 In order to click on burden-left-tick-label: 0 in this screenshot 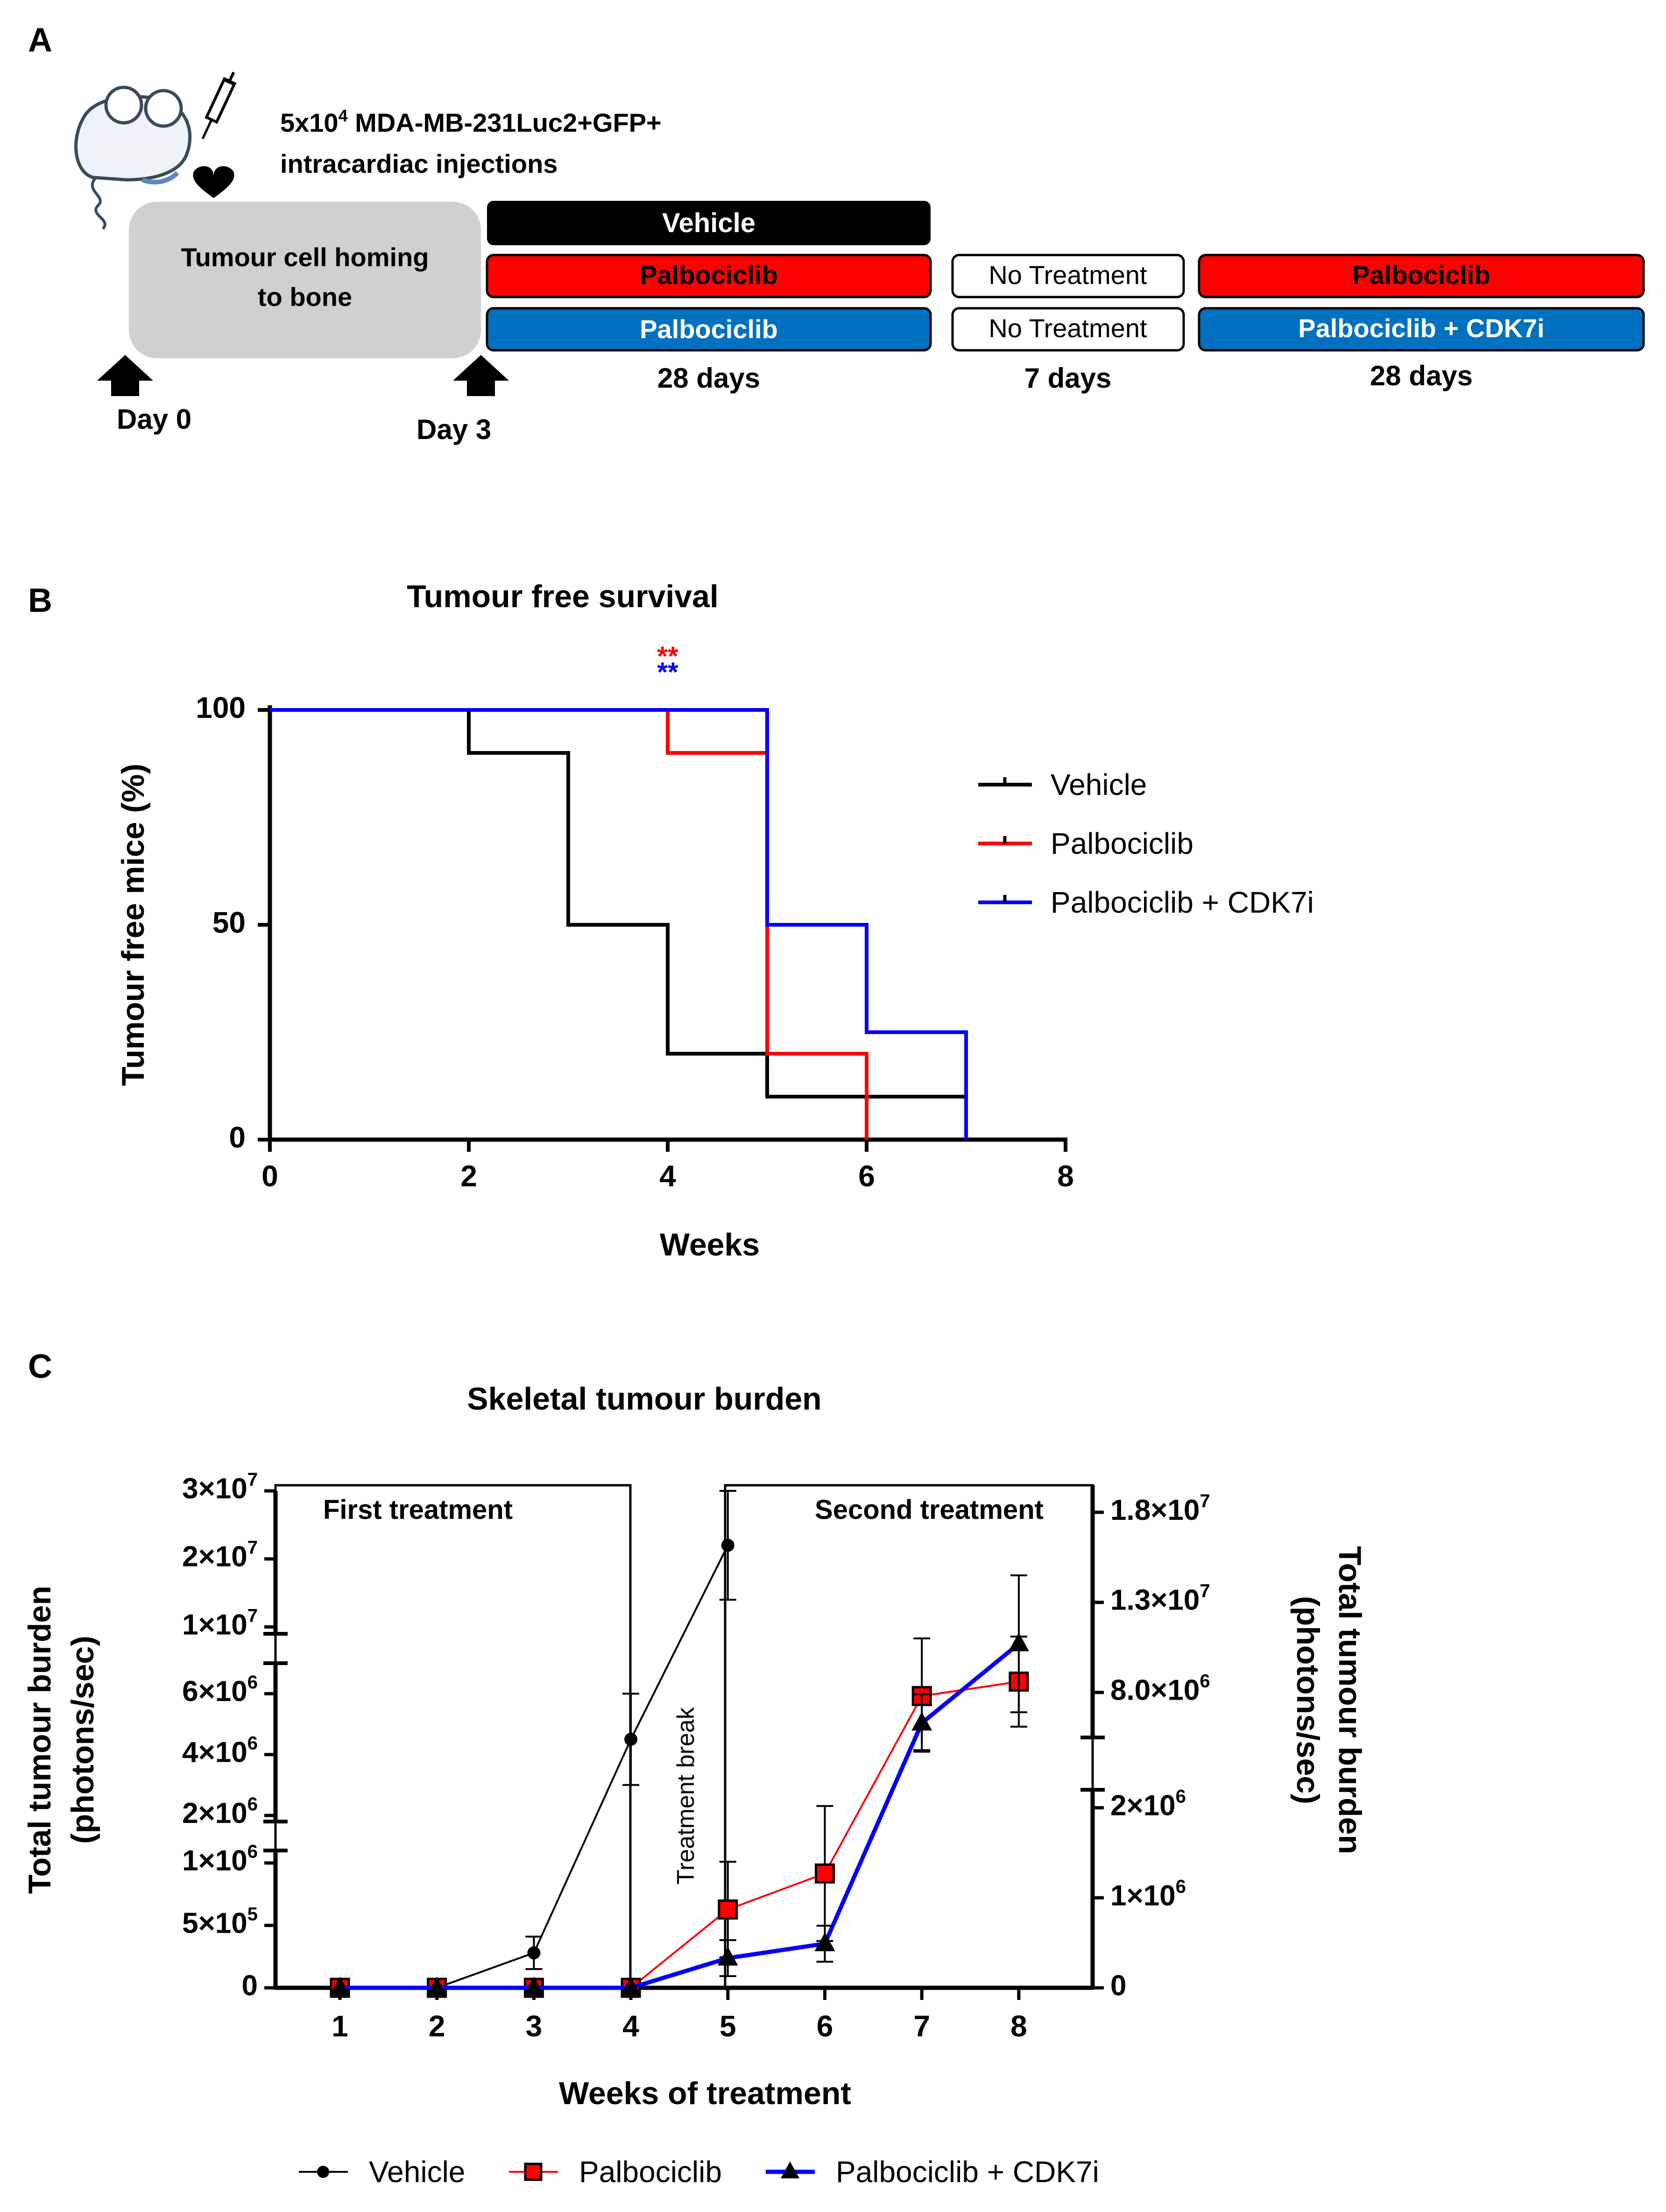, I will do `click(250, 1986)`.